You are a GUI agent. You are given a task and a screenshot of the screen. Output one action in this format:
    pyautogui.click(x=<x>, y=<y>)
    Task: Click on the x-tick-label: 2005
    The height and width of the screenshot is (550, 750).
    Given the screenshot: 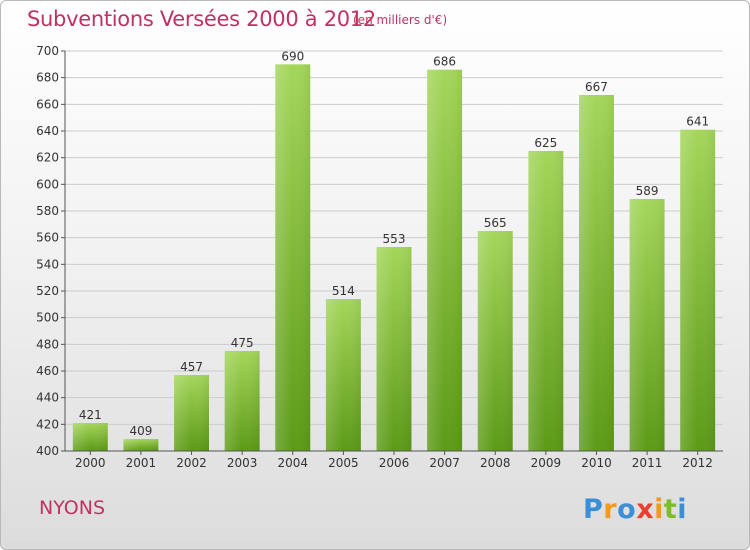 What is the action you would take?
    pyautogui.click(x=343, y=463)
    